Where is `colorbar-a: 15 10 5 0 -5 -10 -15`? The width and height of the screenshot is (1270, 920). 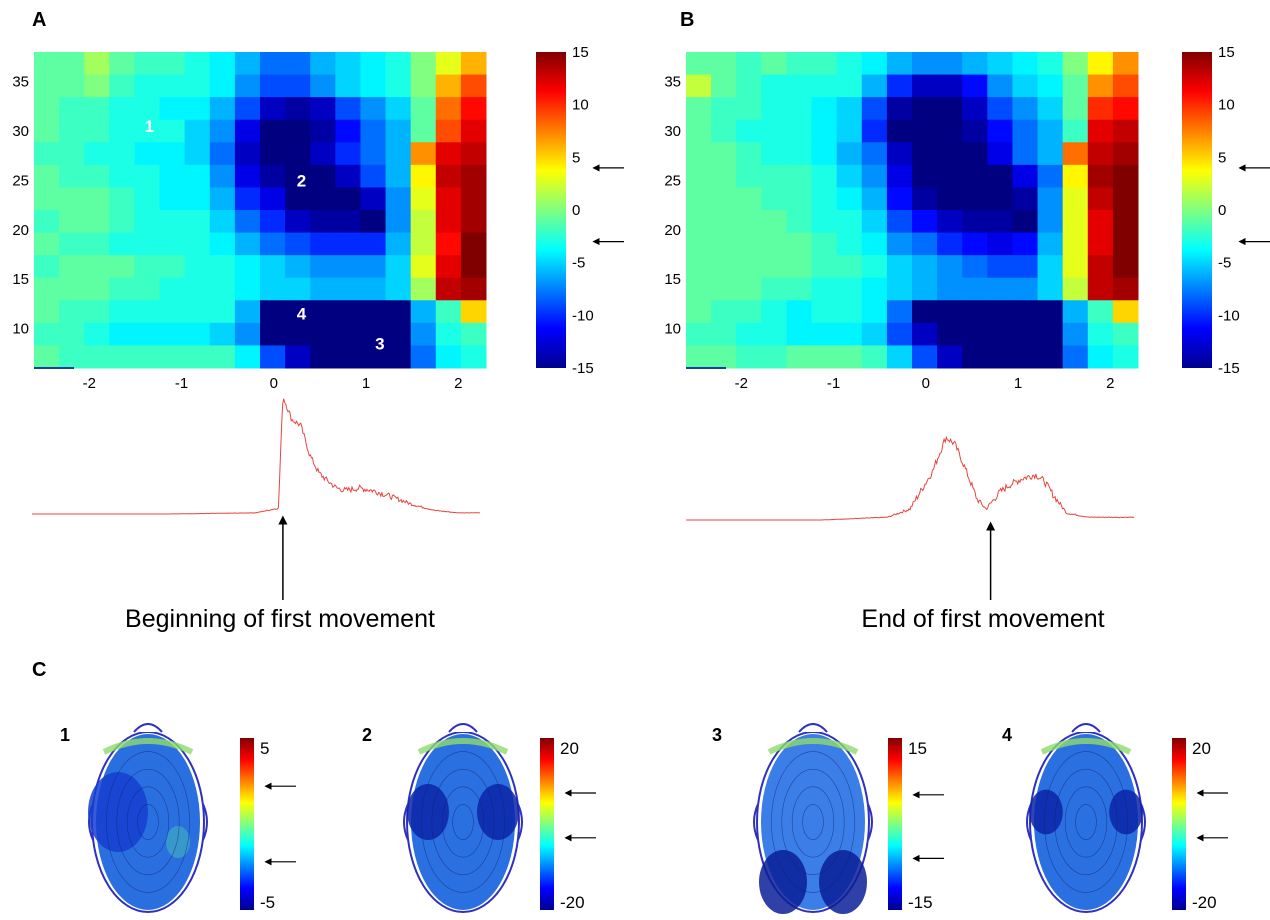 colorbar-a: 15 10 5 0 -5 -10 -15 is located at coordinates (580, 210).